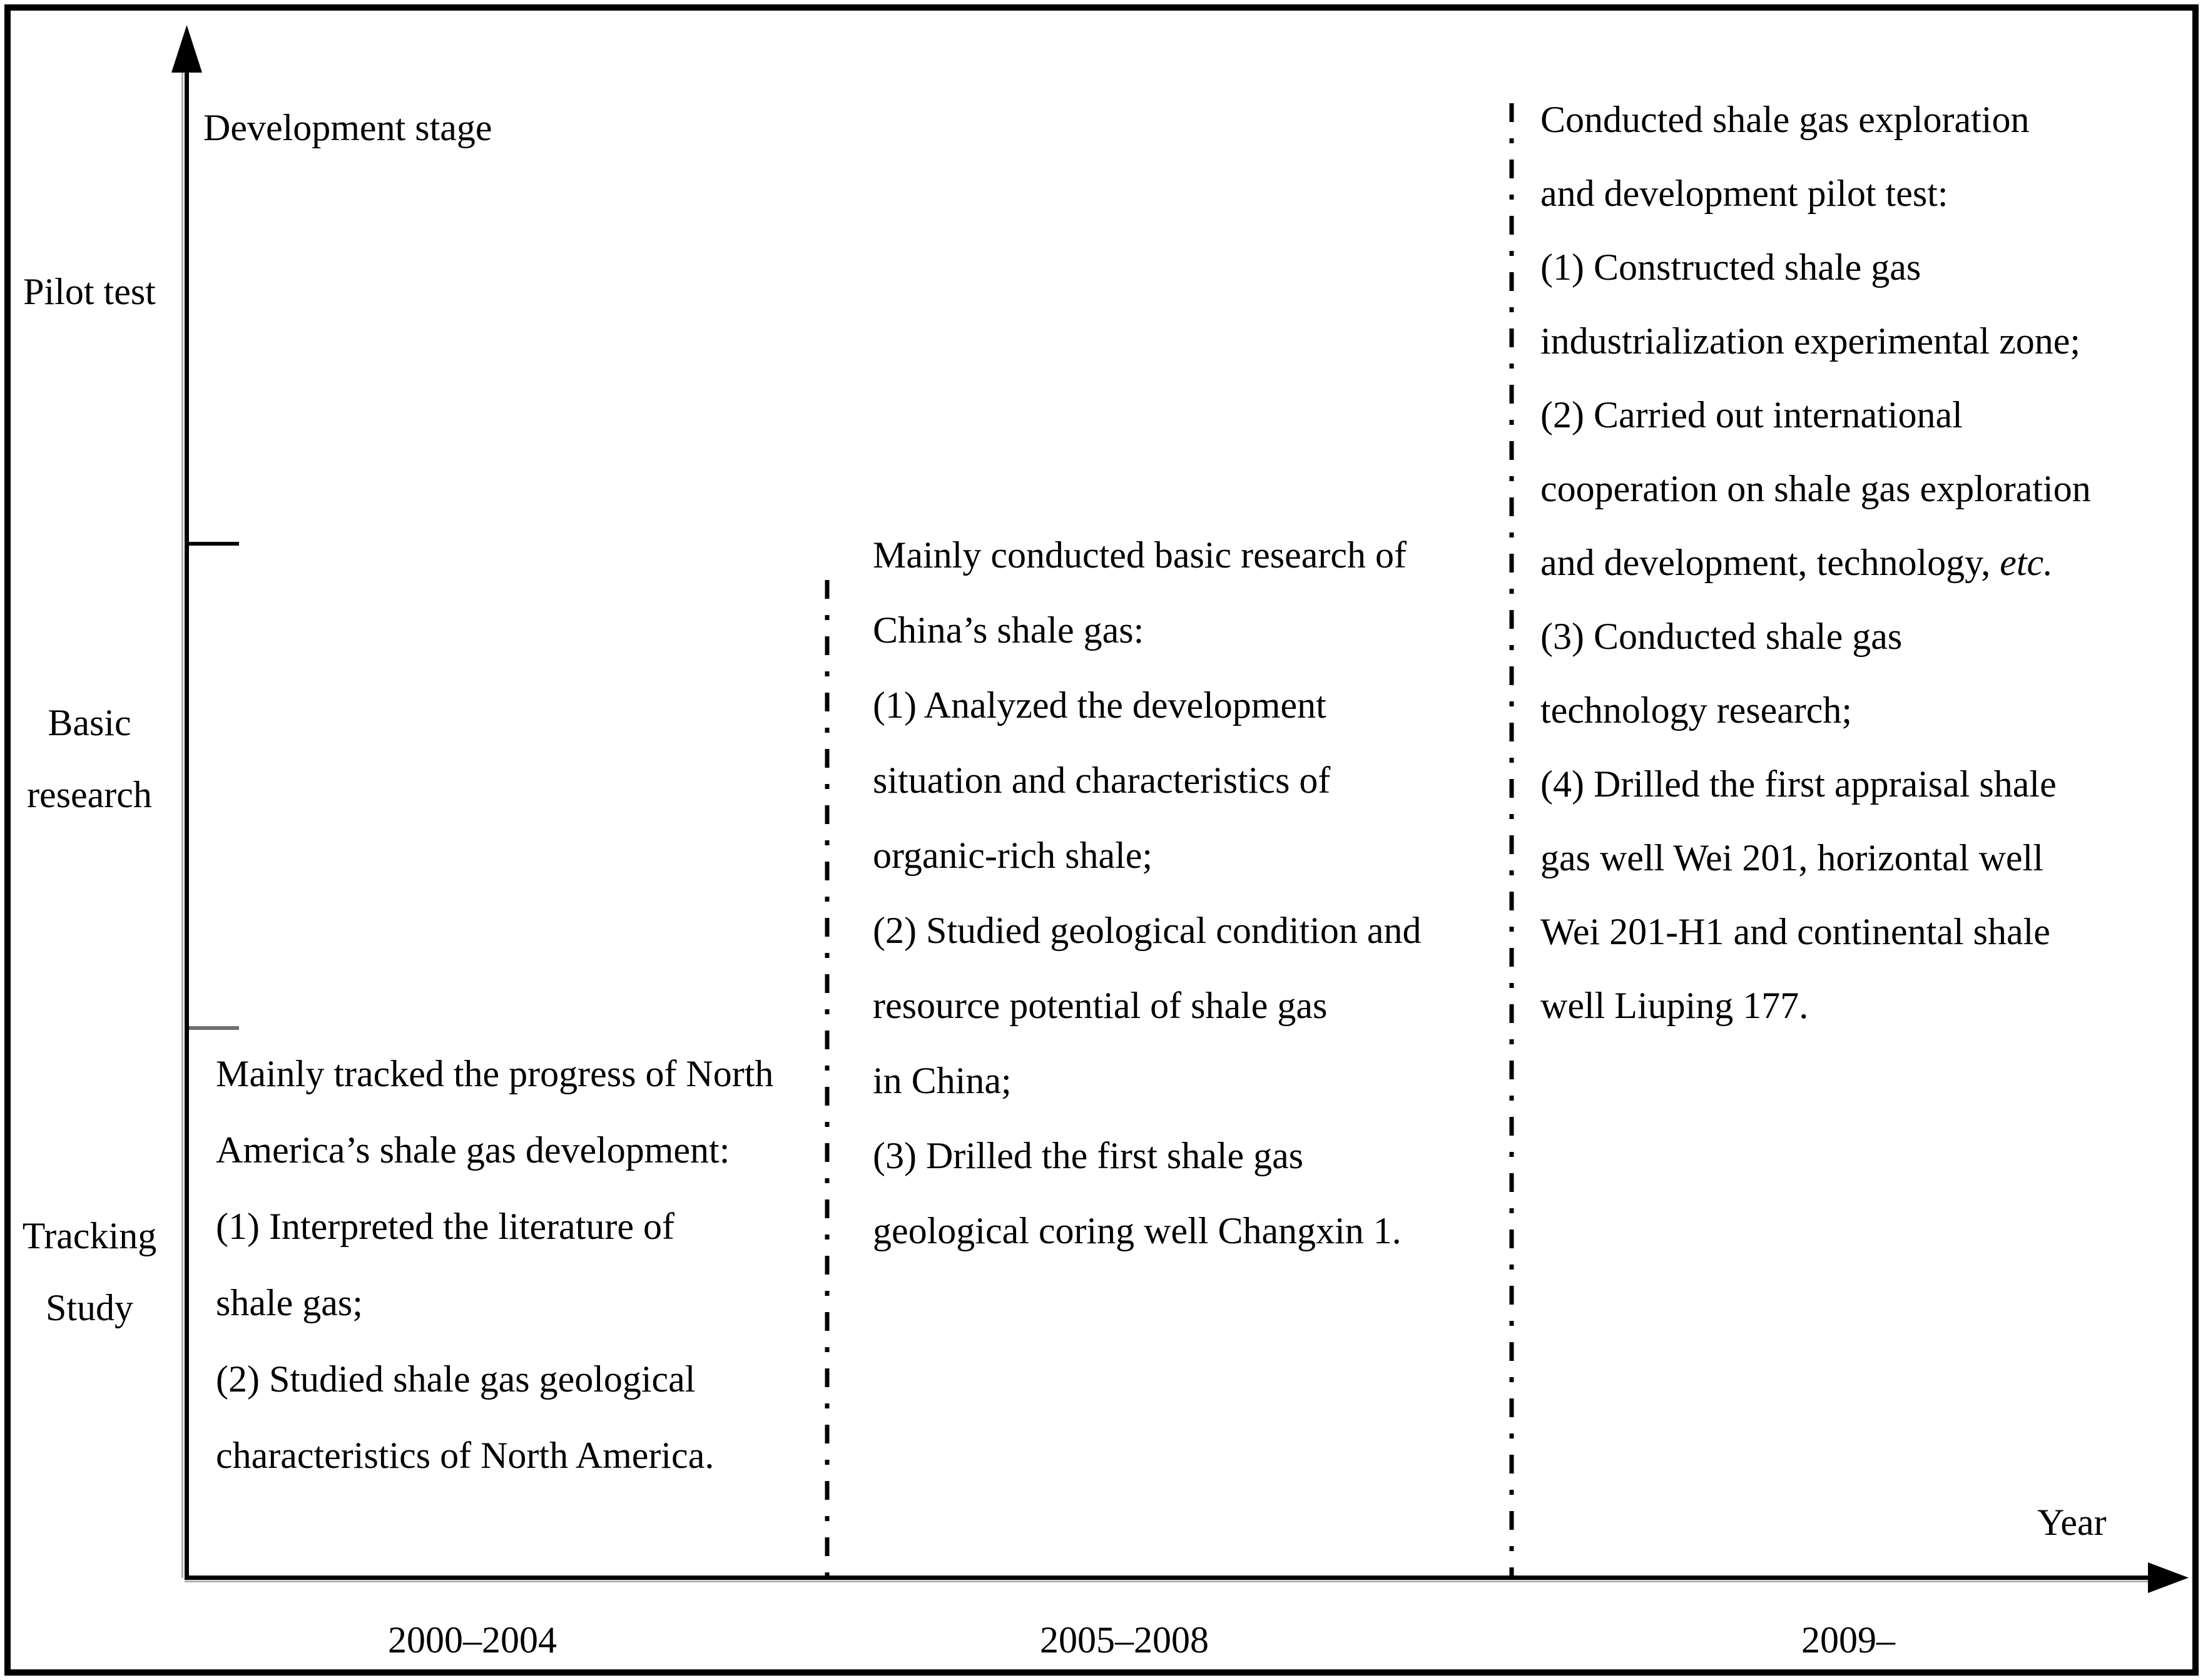 The height and width of the screenshot is (1680, 2203). I want to click on x-axis-shadow, so click(1167, 1582).